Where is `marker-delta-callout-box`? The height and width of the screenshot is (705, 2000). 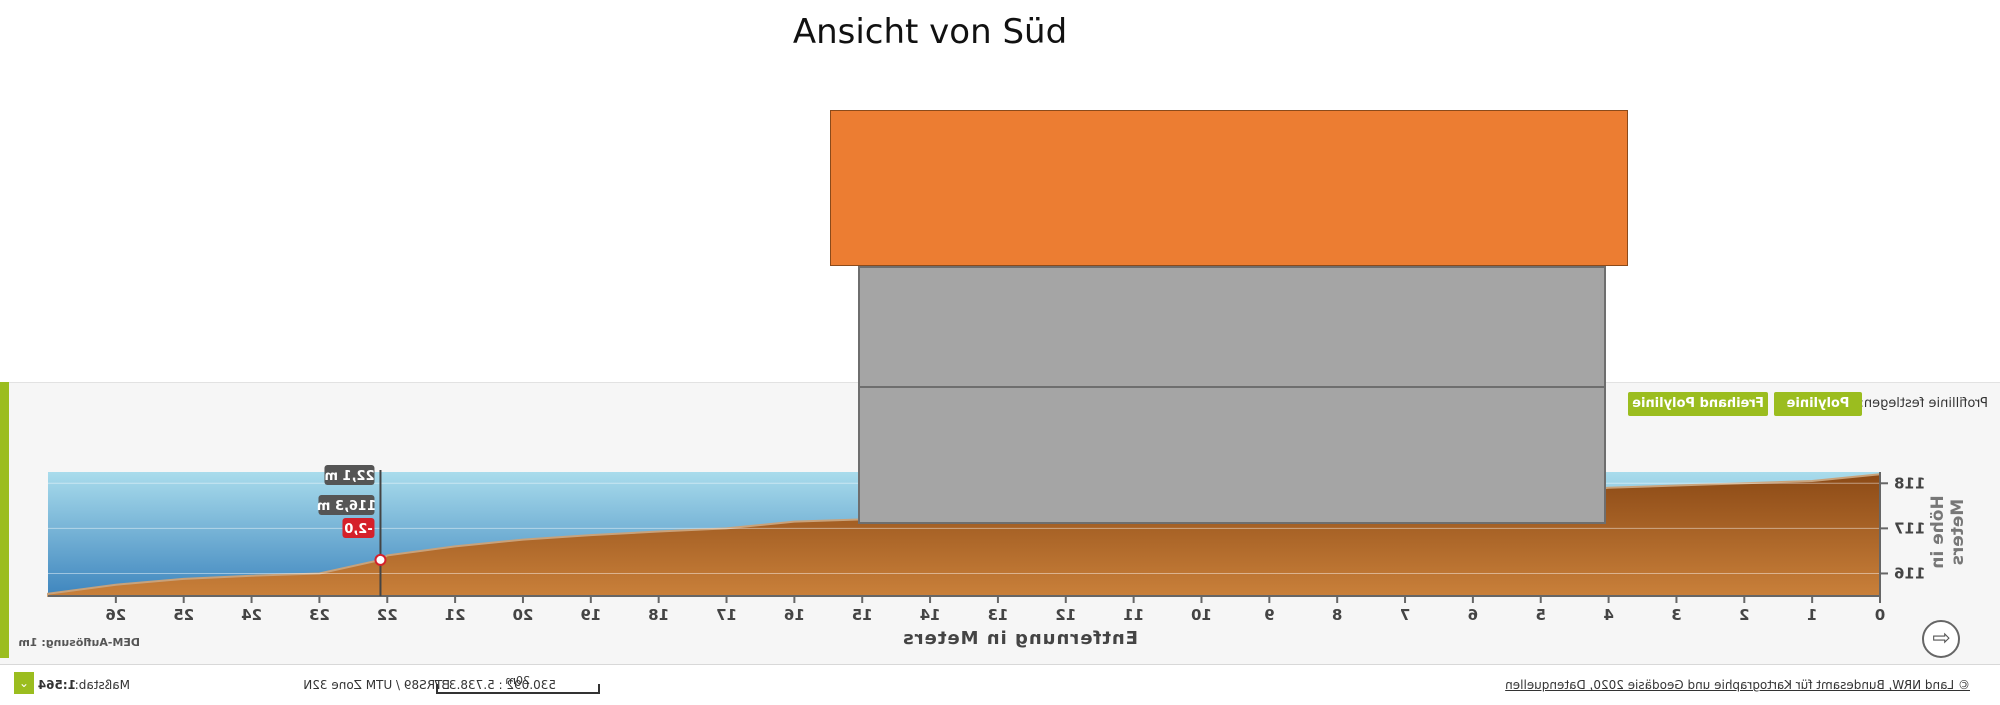
marker-delta-callout-box is located at coordinates (358, 528).